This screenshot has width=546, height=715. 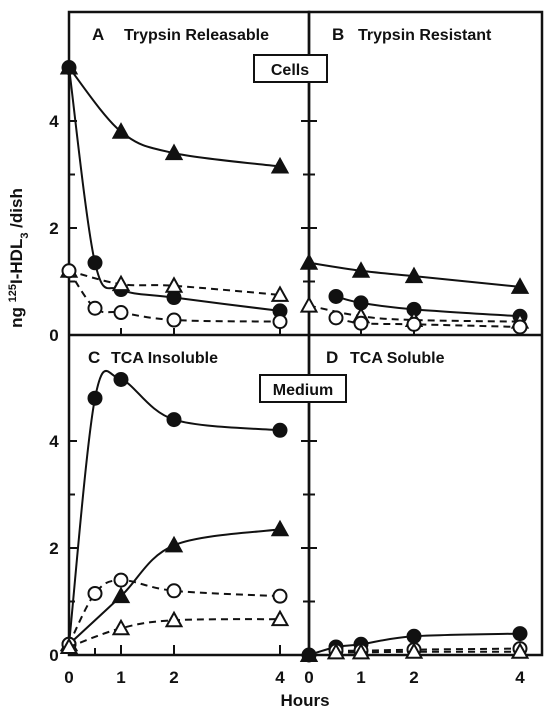 I want to click on x-axis-title: Hours, so click(x=304, y=700).